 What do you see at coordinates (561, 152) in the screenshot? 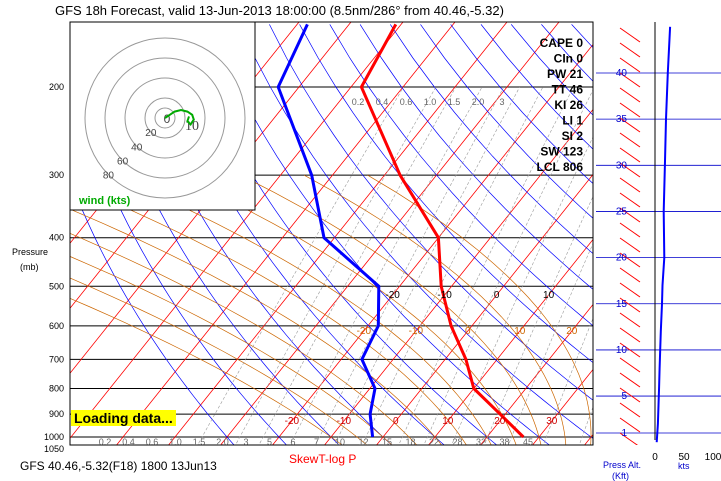
I see `index-sw: SW 123` at bounding box center [561, 152].